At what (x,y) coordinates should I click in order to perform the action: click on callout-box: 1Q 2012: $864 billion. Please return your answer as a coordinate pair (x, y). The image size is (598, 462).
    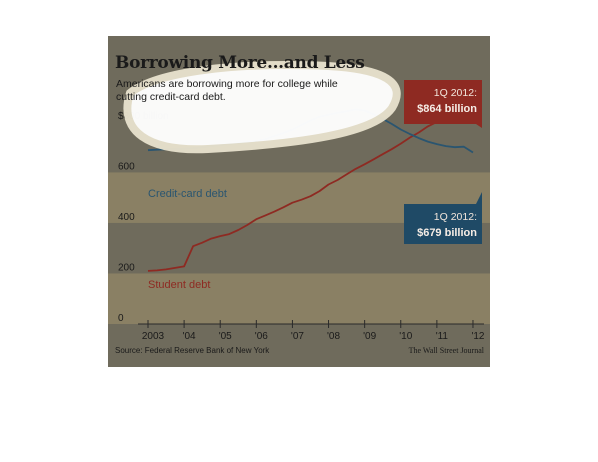
    Looking at the image, I should click on (443, 104).